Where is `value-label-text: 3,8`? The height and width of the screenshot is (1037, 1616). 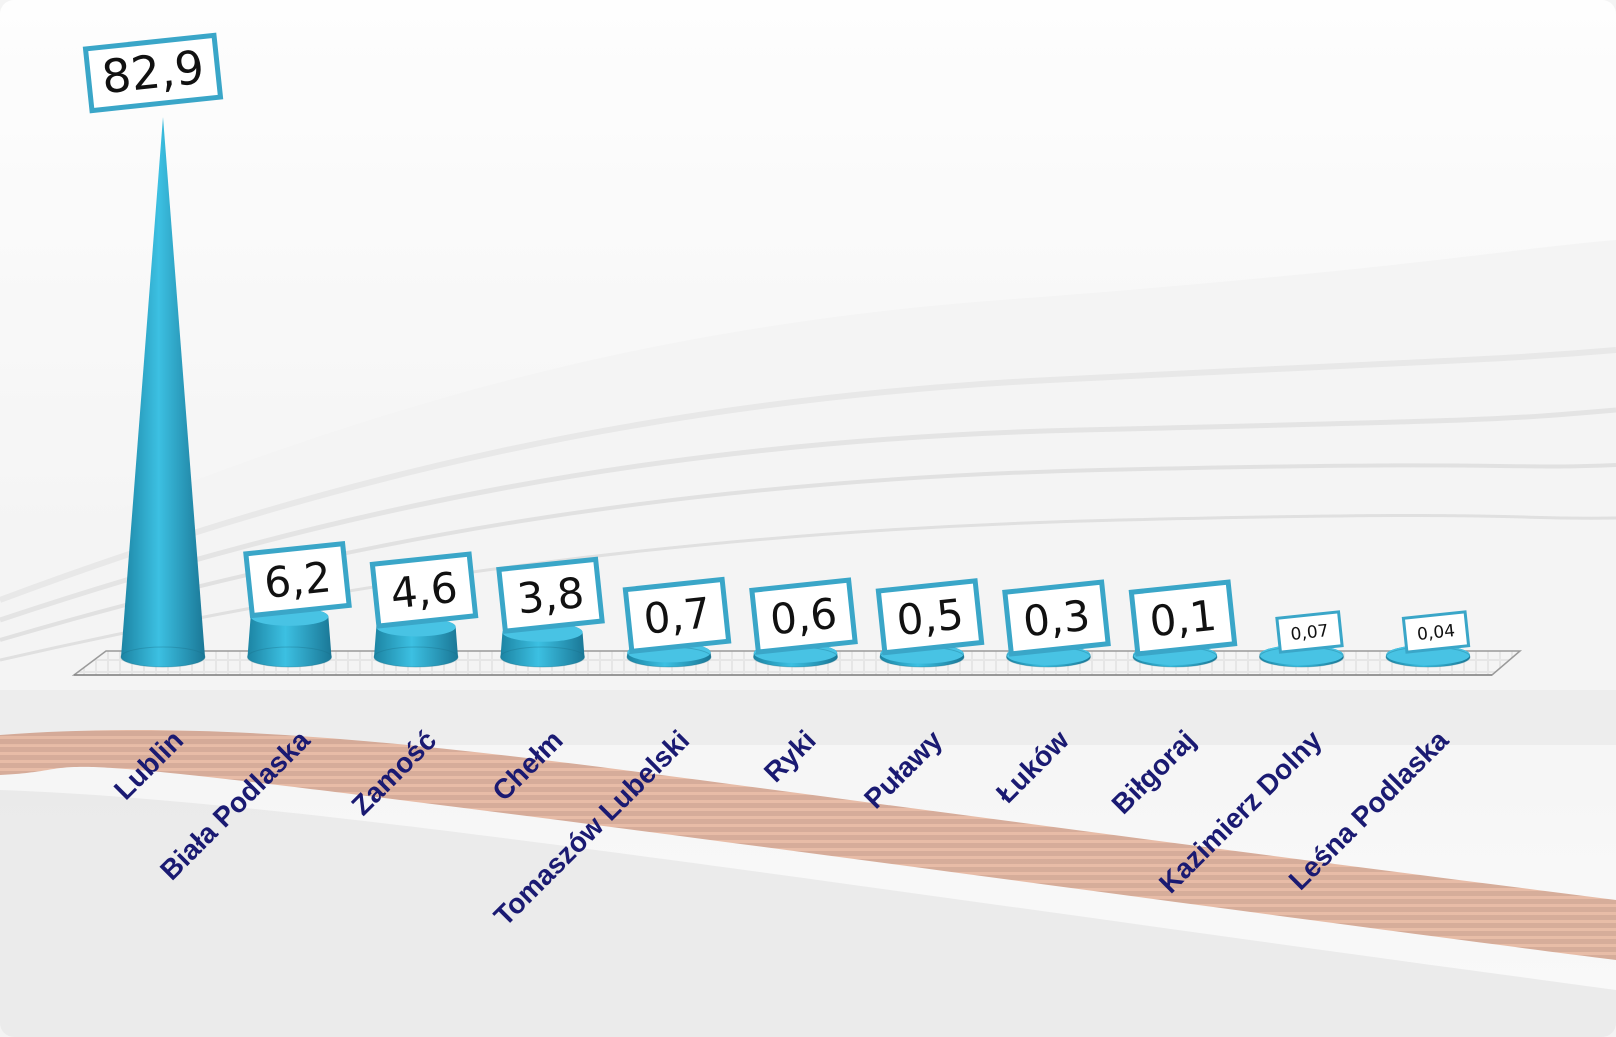 value-label-text: 3,8 is located at coordinates (551, 596).